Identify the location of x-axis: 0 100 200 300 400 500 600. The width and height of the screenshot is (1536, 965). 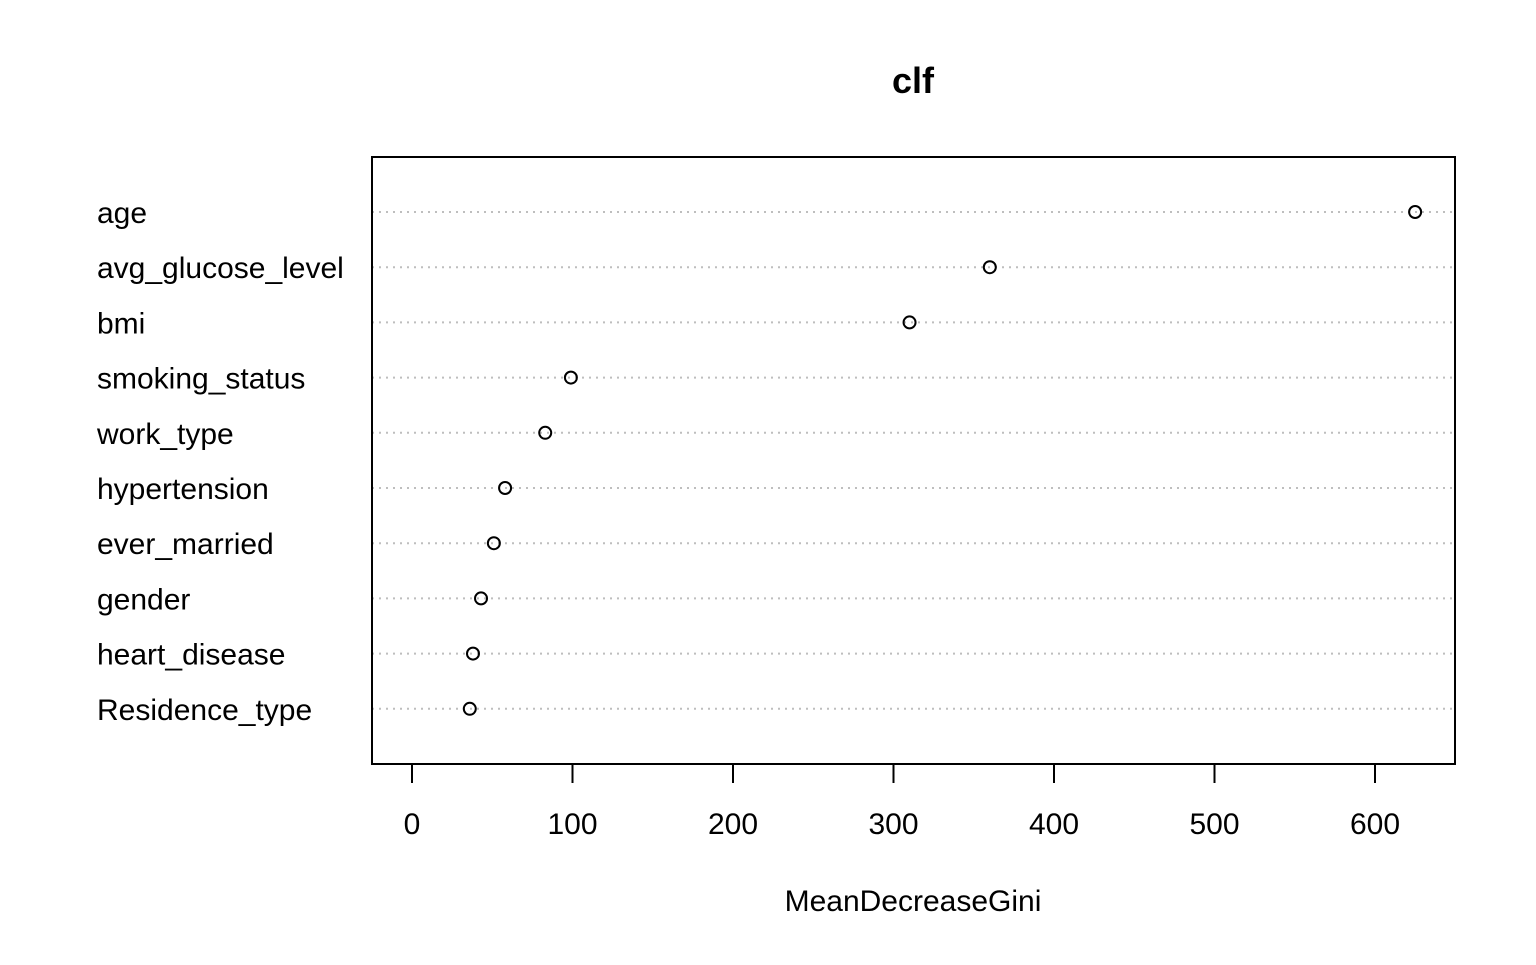
(902, 802).